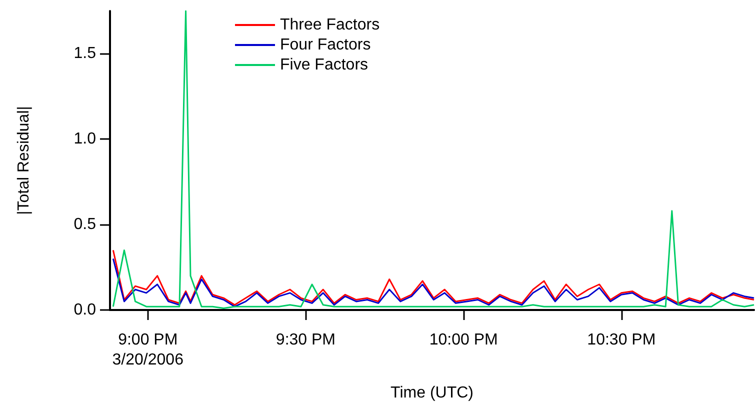 Image resolution: width=755 pixels, height=407 pixels. What do you see at coordinates (85, 225) in the screenshot?
I see `y-tick-label: 0.5` at bounding box center [85, 225].